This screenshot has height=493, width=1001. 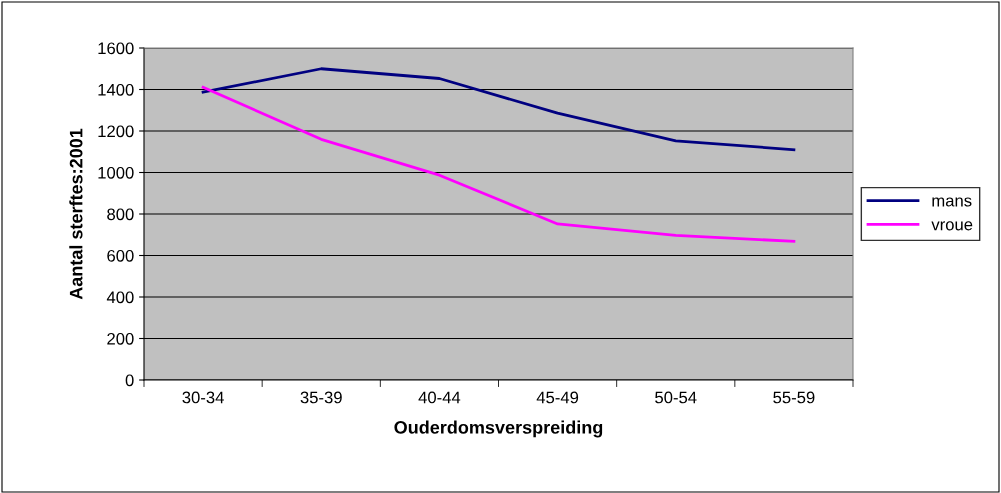 What do you see at coordinates (116, 172) in the screenshot?
I see `y-tick-label: 1000` at bounding box center [116, 172].